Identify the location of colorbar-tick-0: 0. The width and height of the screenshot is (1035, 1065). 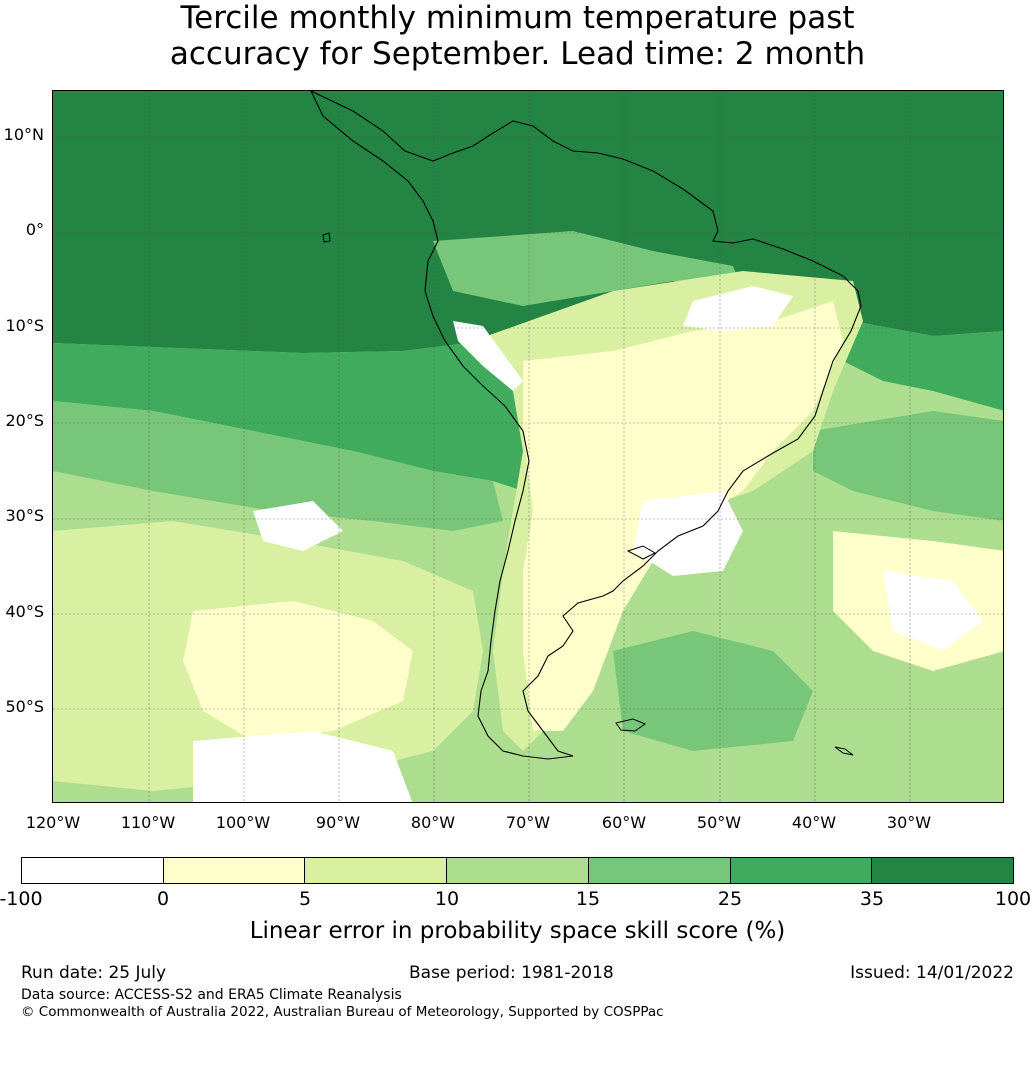
(163, 899).